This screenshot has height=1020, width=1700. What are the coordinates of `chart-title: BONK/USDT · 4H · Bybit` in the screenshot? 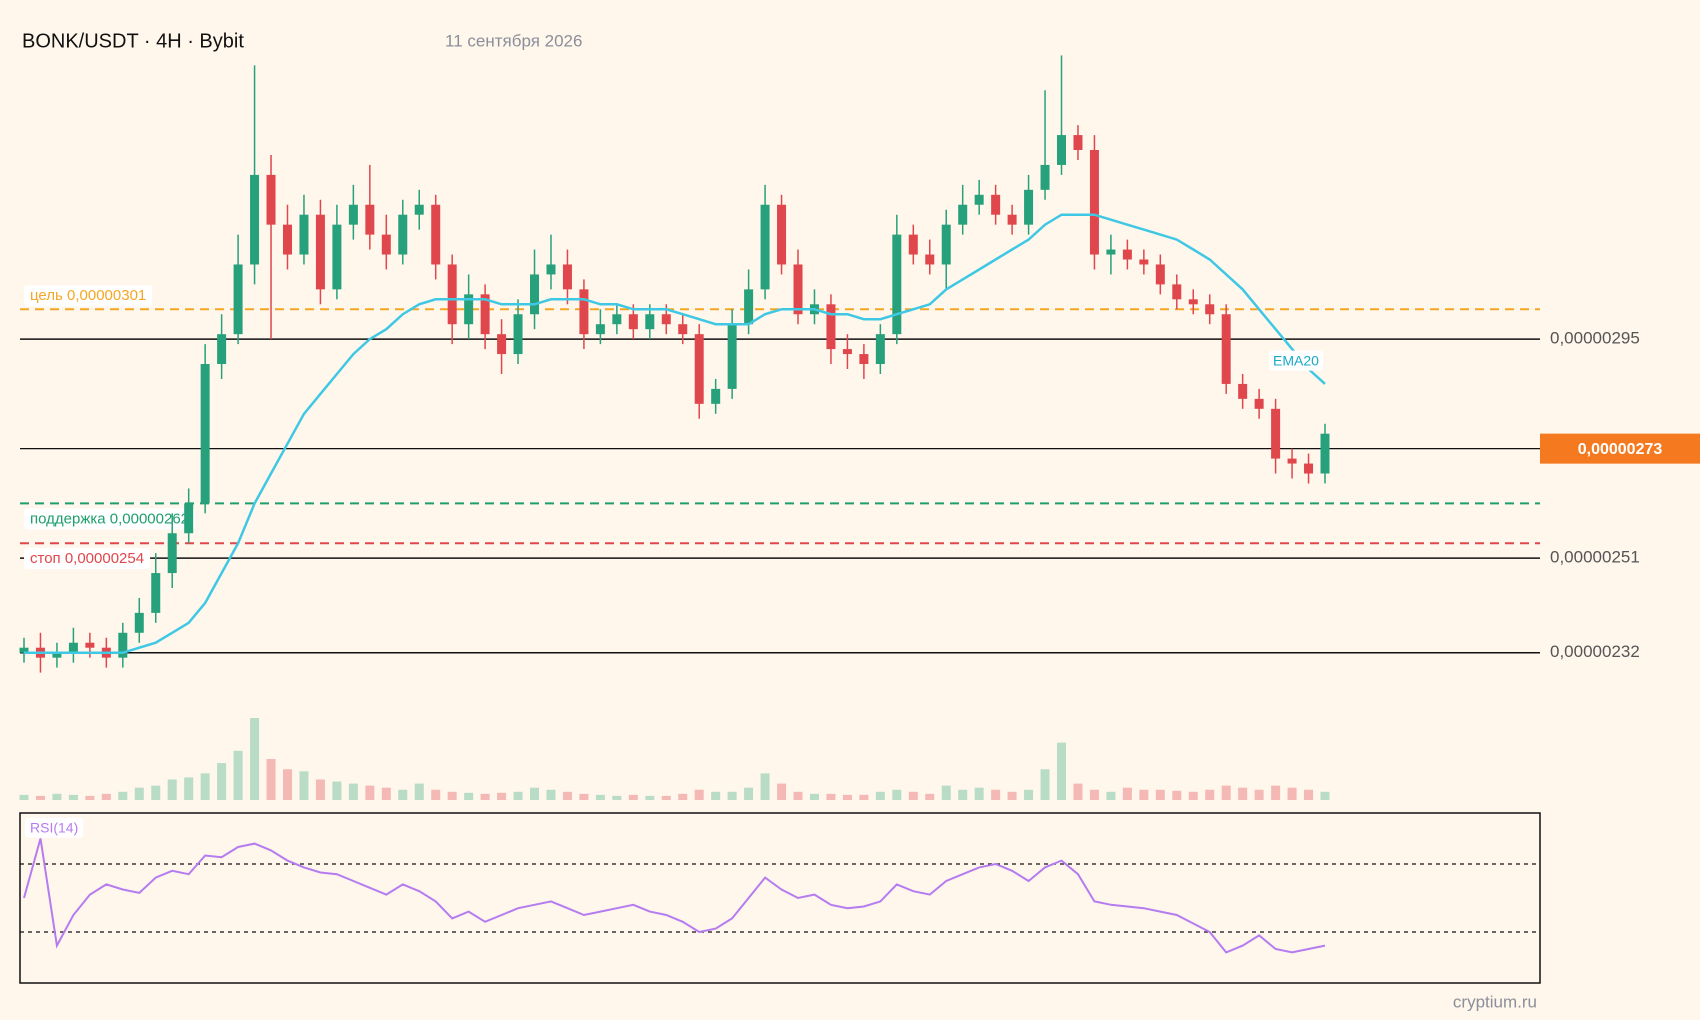 It's located at (133, 41).